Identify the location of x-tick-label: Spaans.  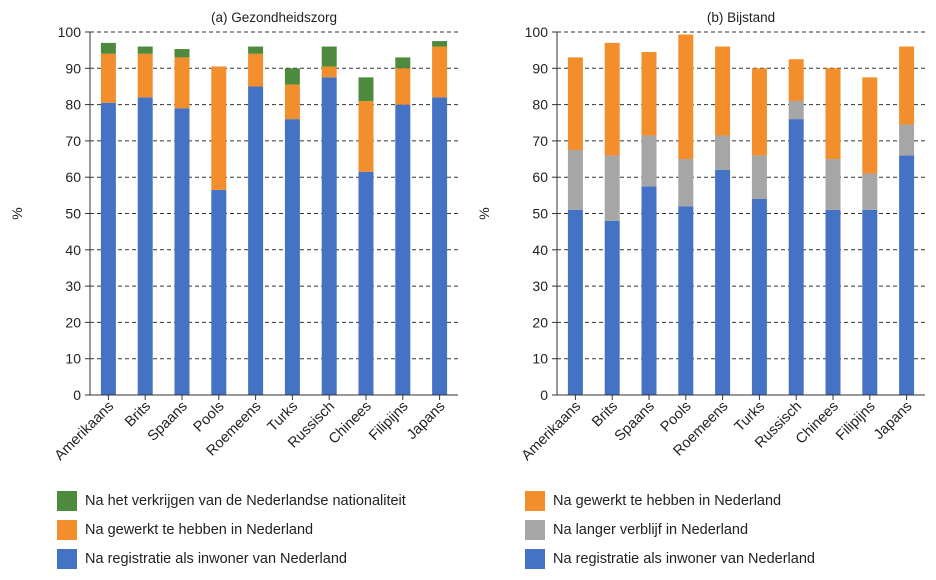
(635, 422).